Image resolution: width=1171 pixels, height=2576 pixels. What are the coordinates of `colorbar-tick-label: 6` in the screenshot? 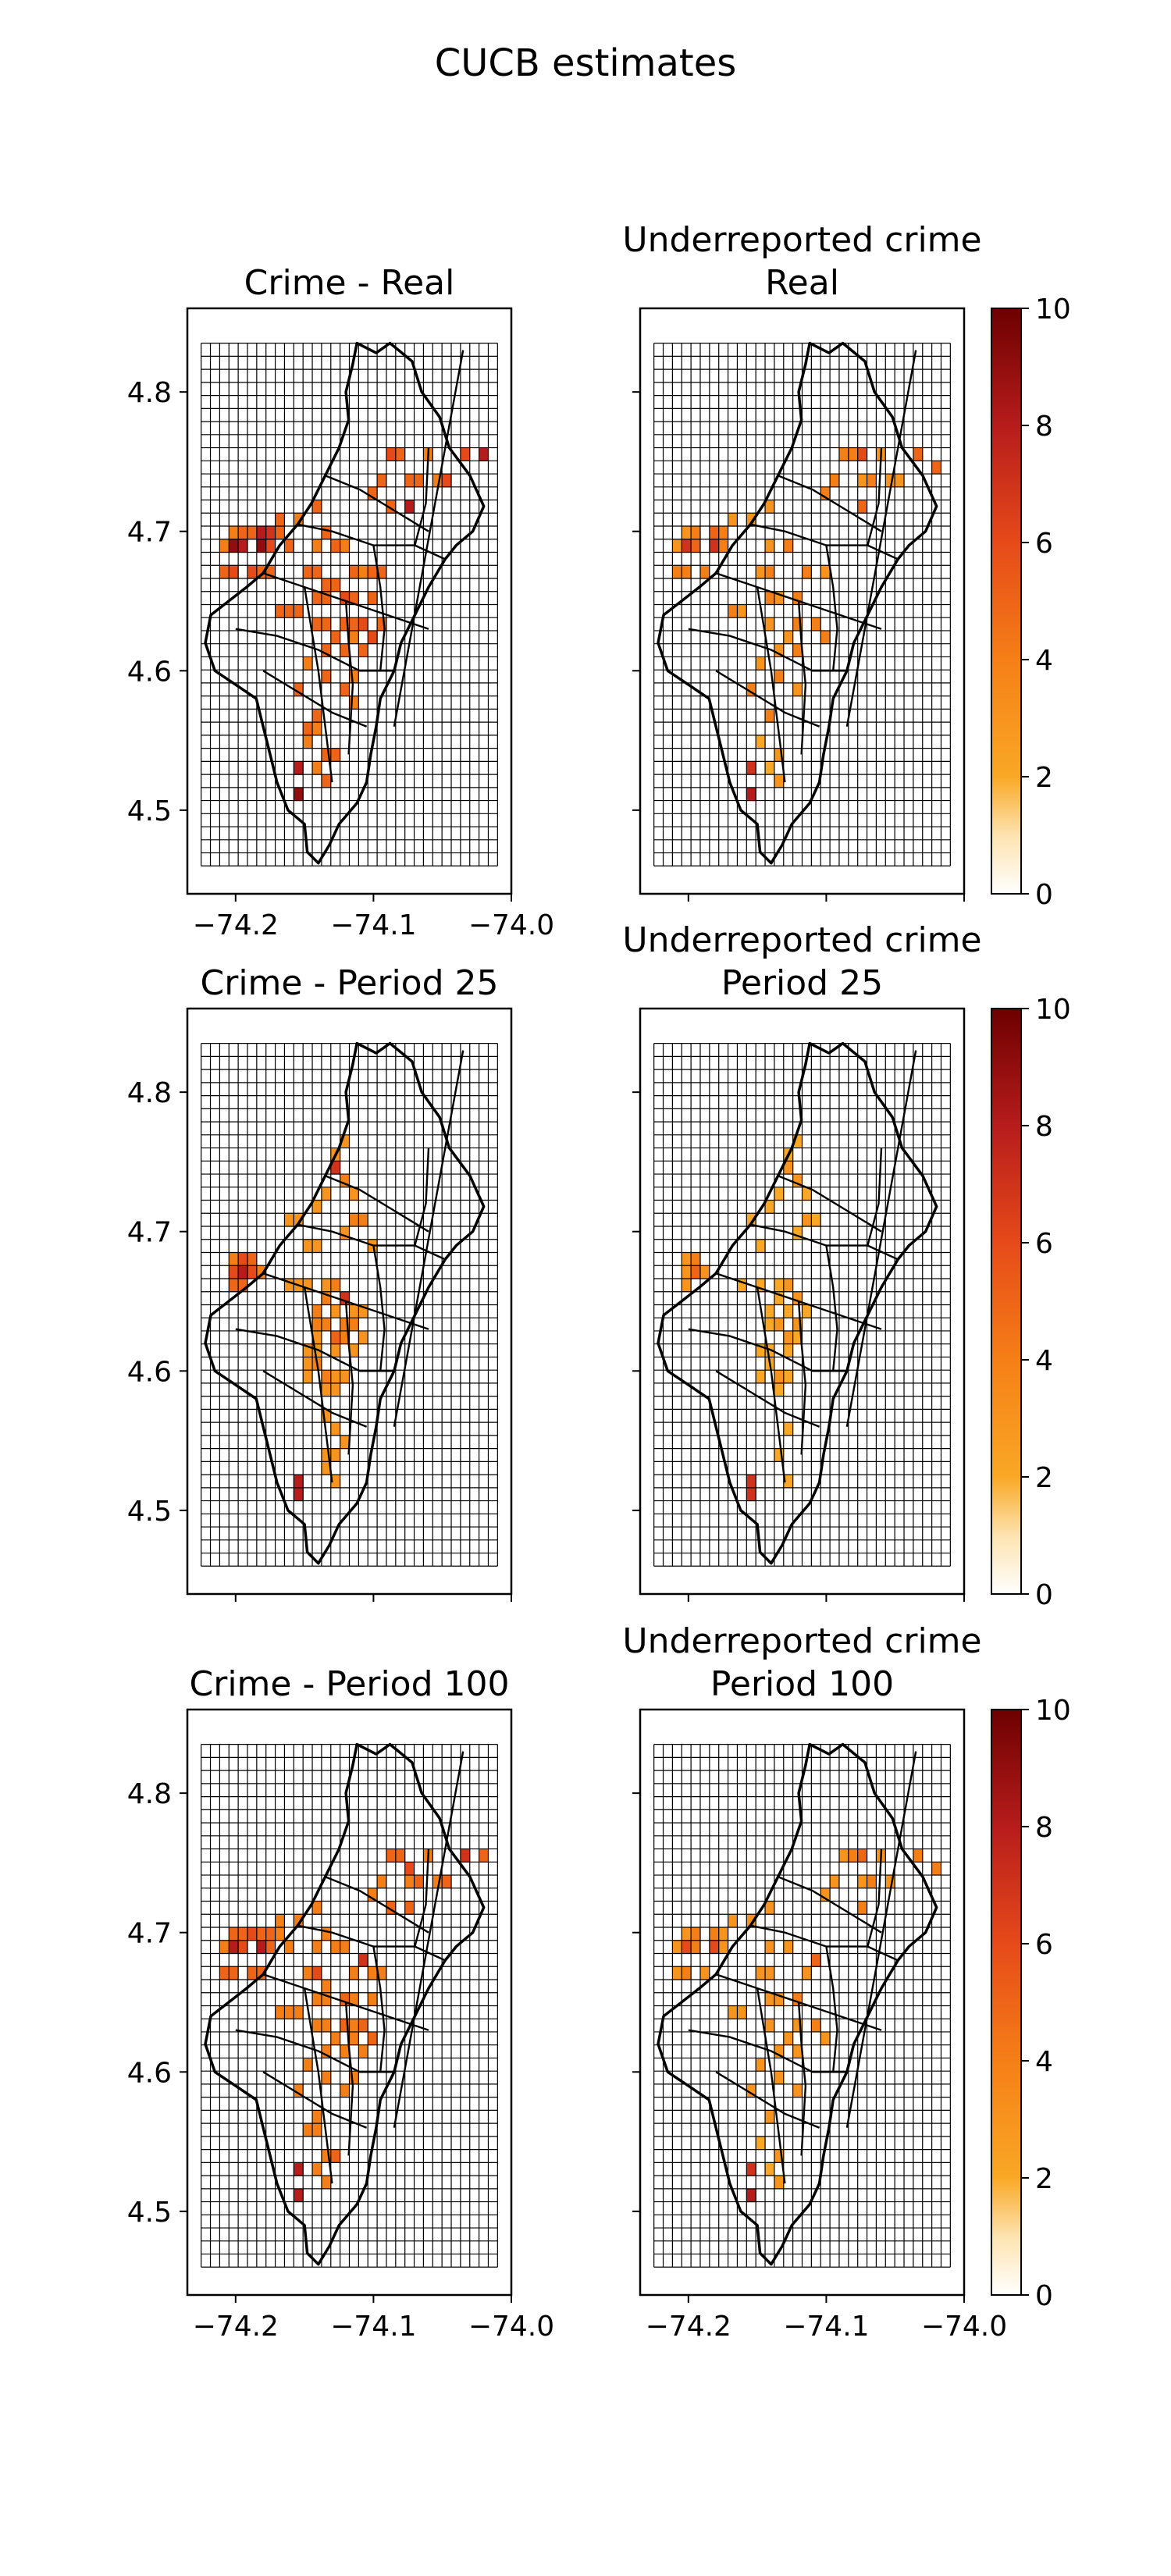 It's located at (1044, 1945).